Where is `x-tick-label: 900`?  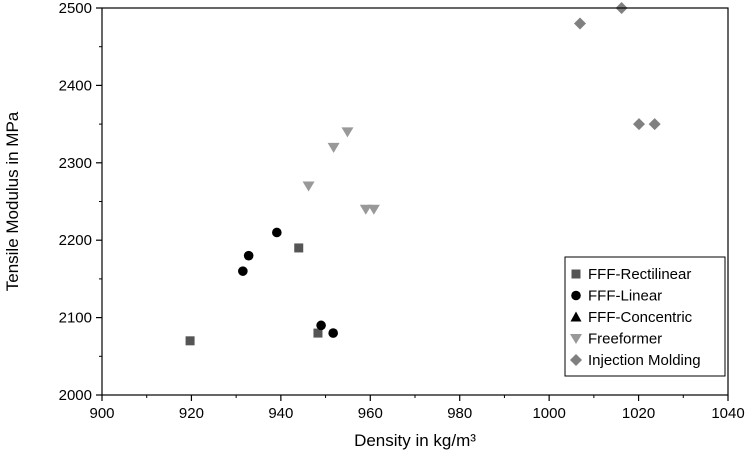 x-tick-label: 900 is located at coordinates (101, 413).